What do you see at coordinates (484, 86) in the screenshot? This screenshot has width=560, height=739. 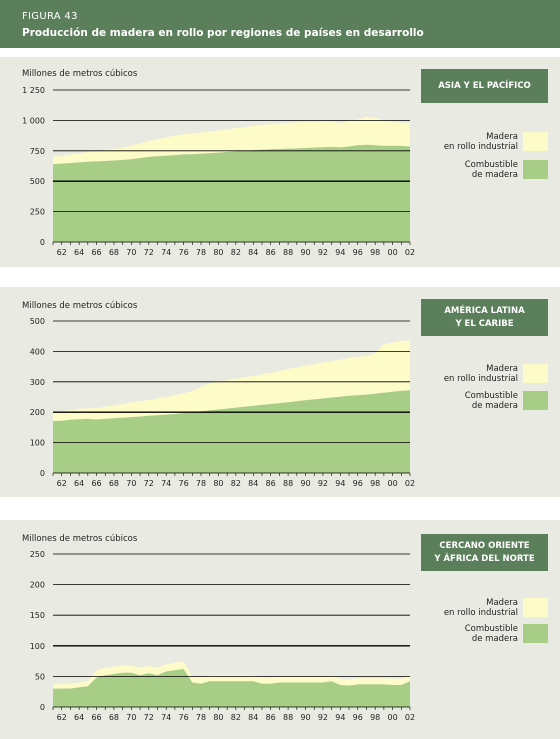 I see `region-label-asia: ASIA Y EL PACÍFICO` at bounding box center [484, 86].